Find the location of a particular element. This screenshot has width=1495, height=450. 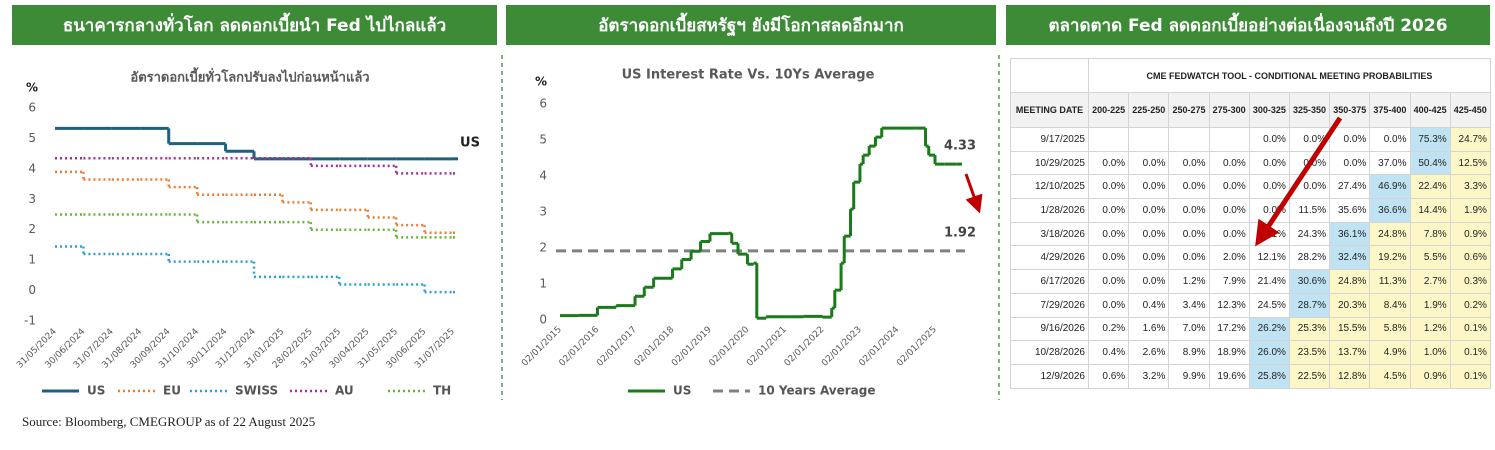

probability-cell: 24.5% is located at coordinates (1269, 305).